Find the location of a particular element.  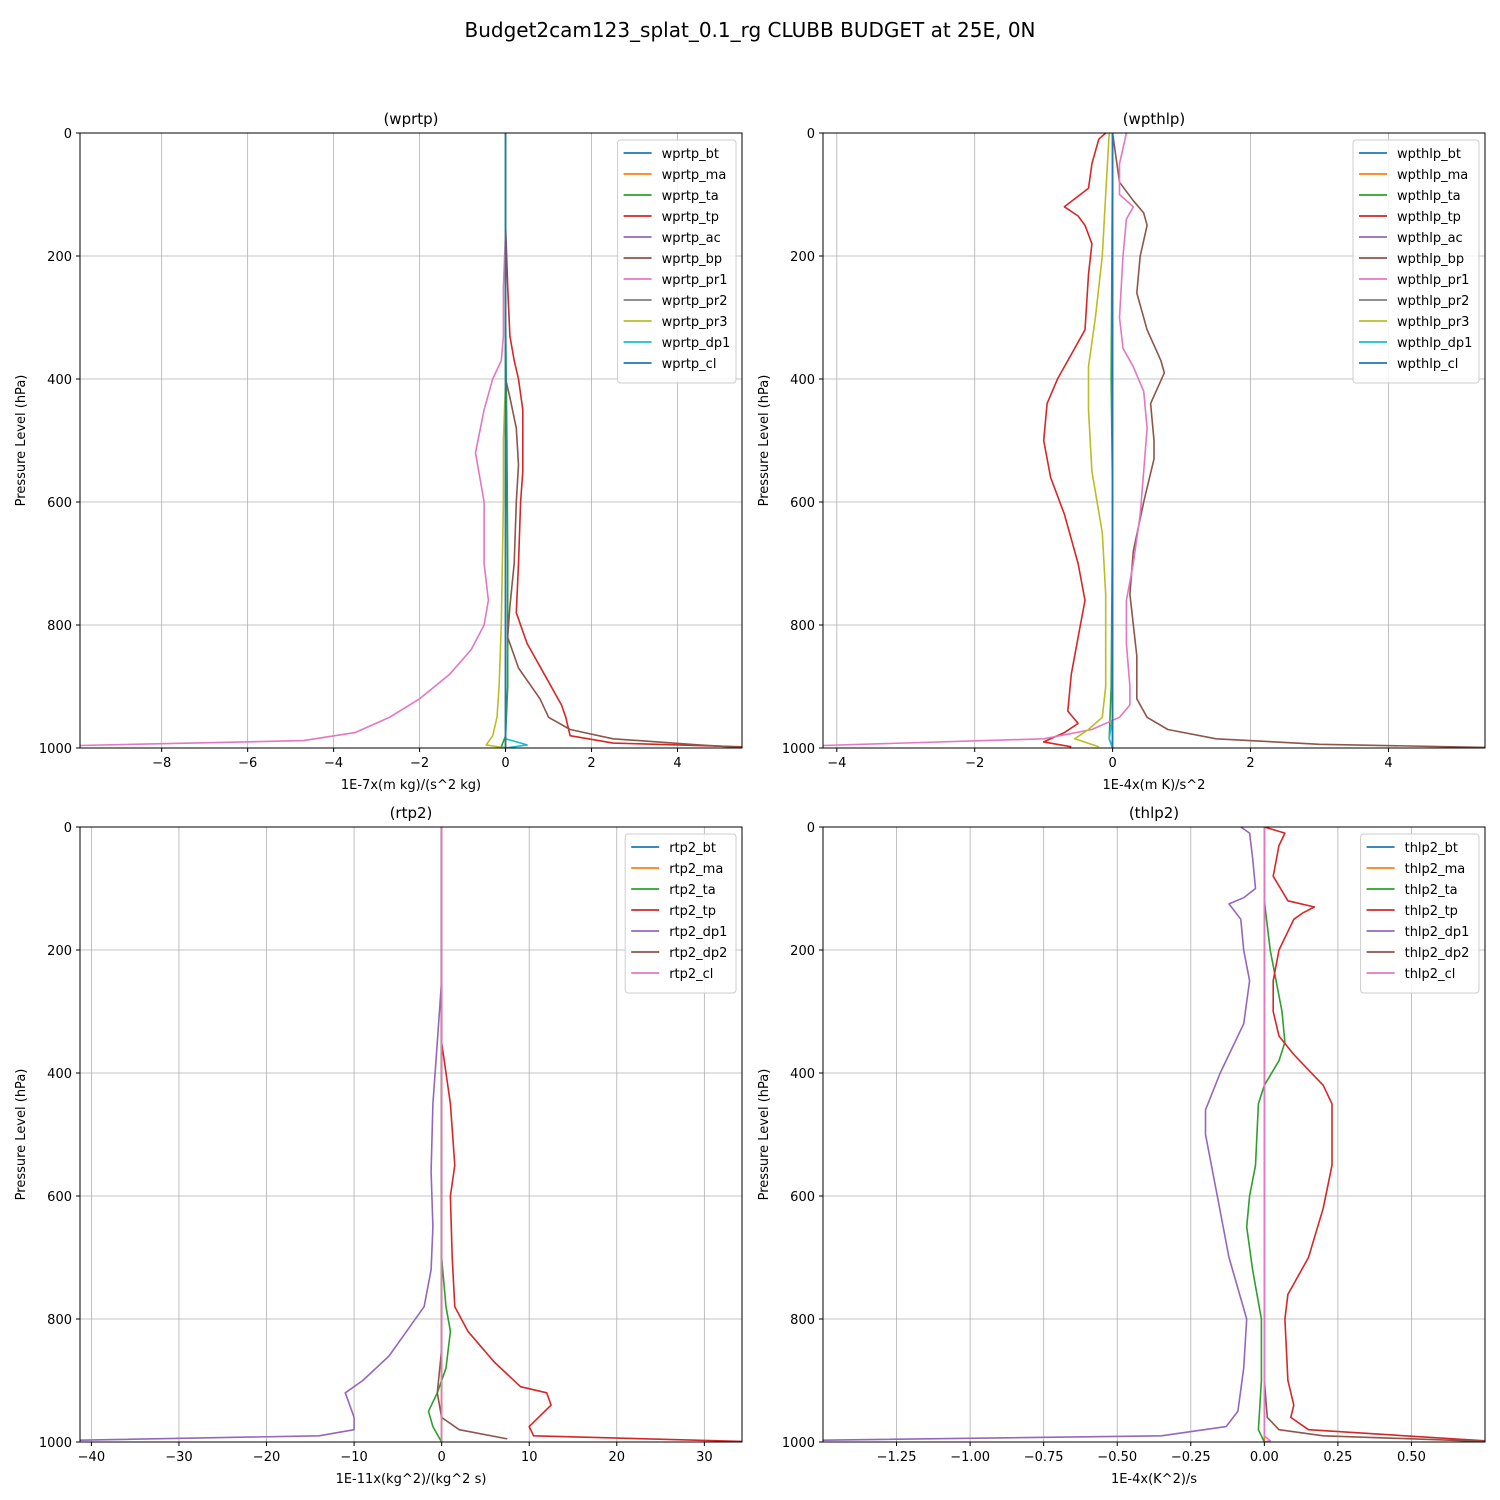

legend-entry: rtp2_bt is located at coordinates (692, 848).